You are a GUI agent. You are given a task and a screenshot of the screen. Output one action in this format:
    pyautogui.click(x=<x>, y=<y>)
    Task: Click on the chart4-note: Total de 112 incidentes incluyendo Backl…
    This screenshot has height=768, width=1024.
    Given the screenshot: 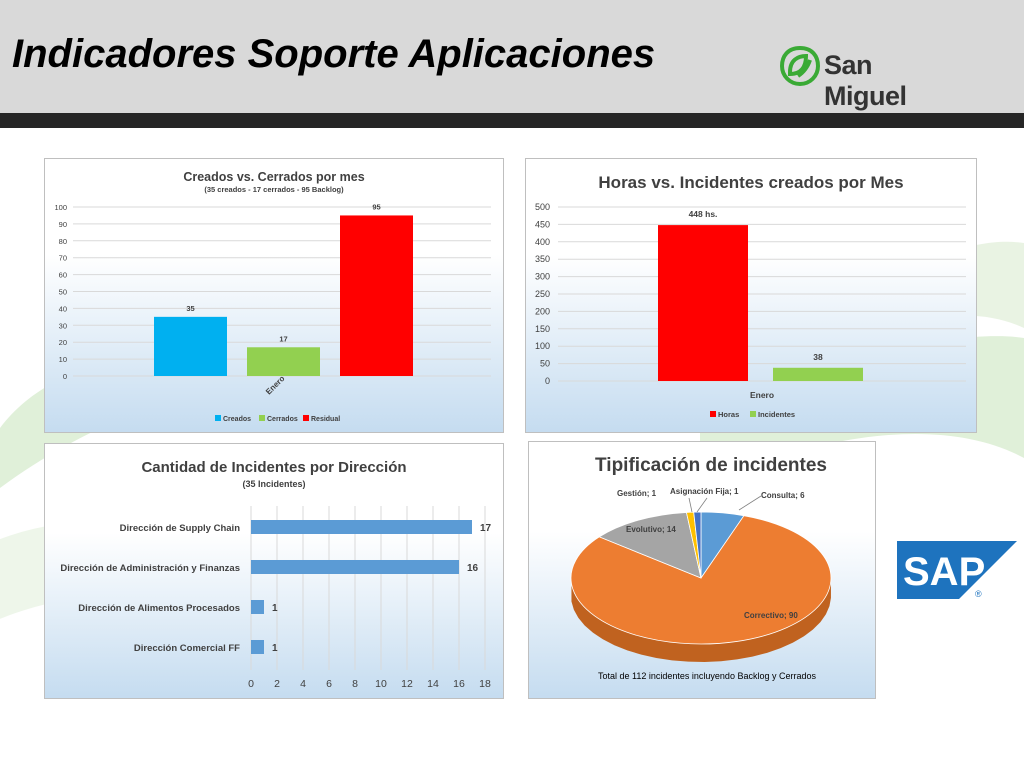 What is the action you would take?
    pyautogui.click(x=707, y=676)
    